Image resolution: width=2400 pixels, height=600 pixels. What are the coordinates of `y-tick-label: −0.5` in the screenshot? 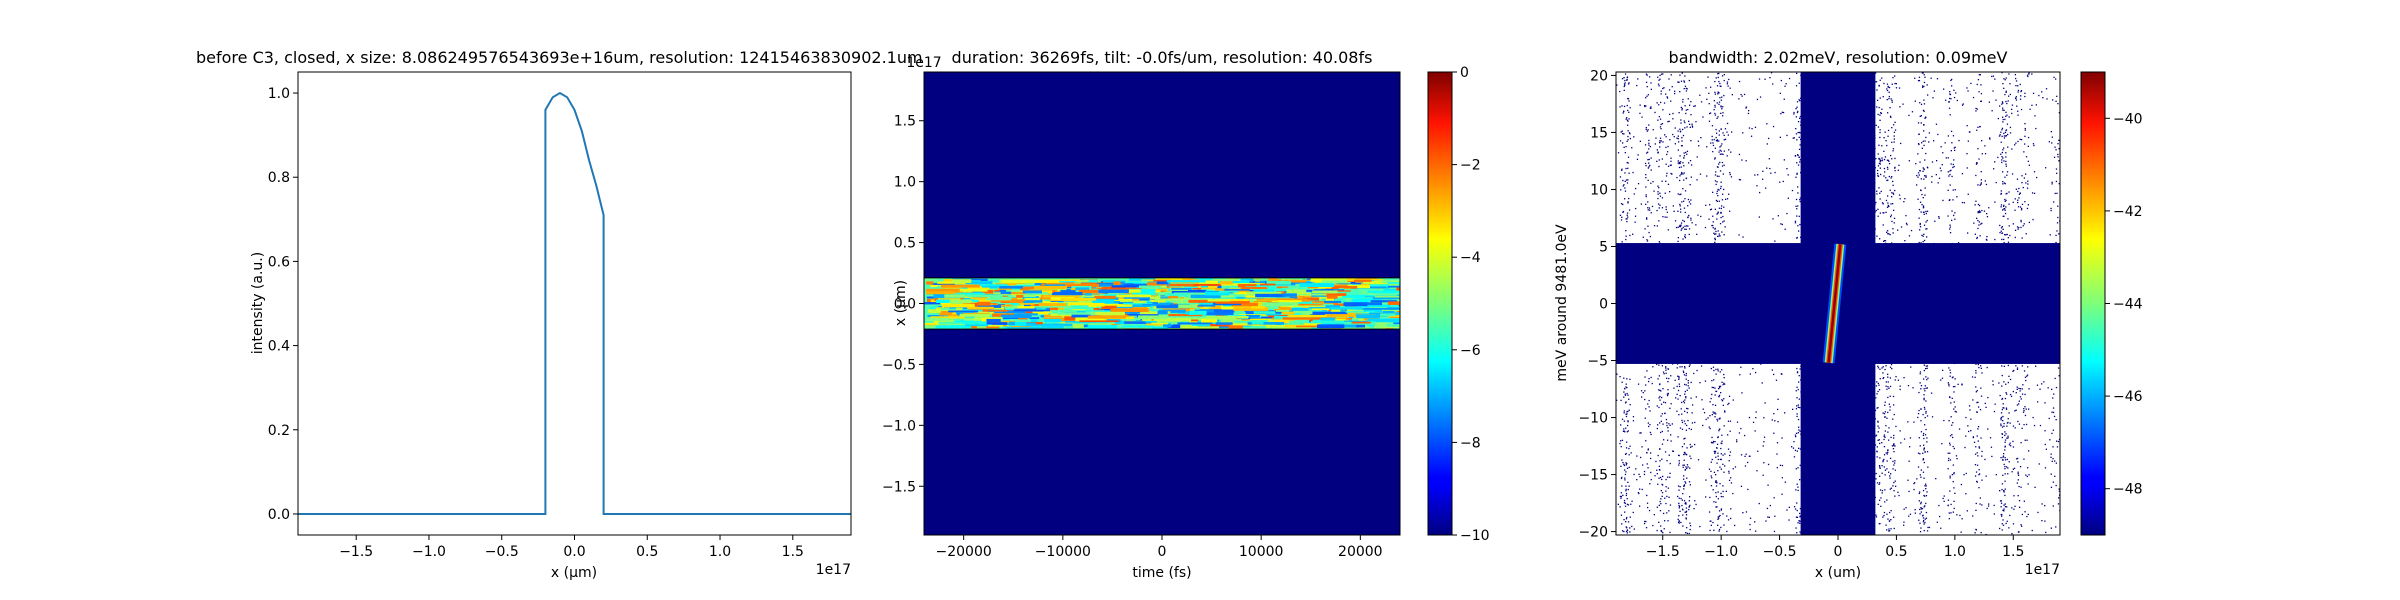 It's located at (899, 365).